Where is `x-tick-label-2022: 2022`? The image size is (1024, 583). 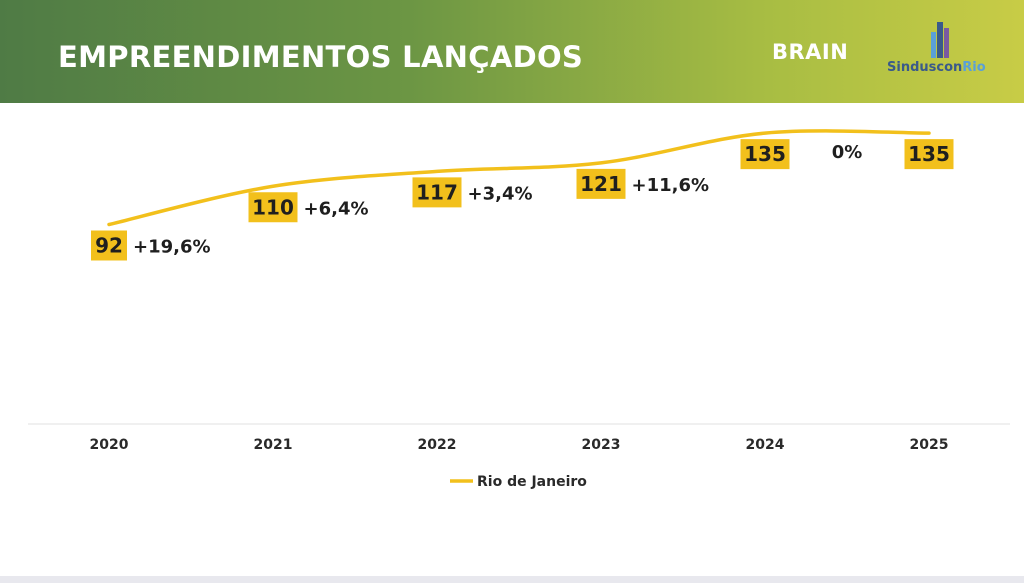 x-tick-label-2022: 2022 is located at coordinates (437, 445).